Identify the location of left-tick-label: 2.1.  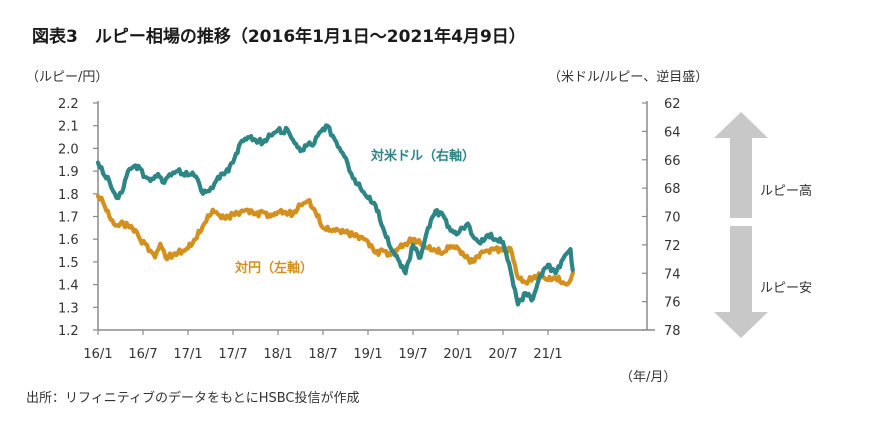
(68, 127).